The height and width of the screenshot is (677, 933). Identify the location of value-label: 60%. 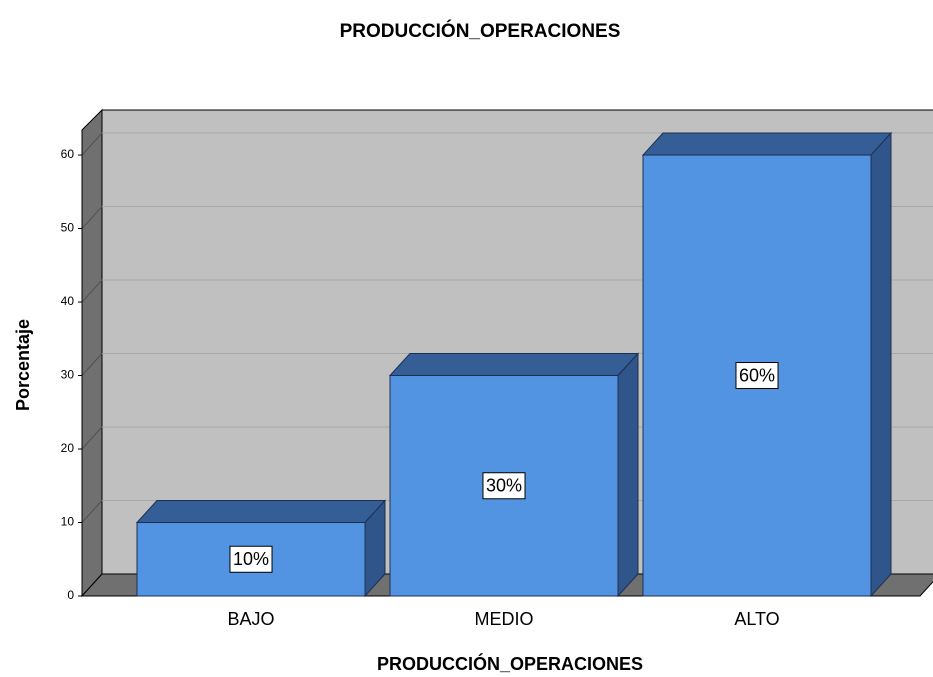
(757, 375).